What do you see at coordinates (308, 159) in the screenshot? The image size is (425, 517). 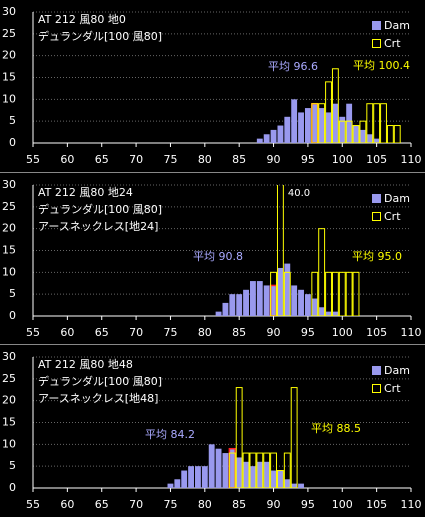 I see `x-tick-label: 95` at bounding box center [308, 159].